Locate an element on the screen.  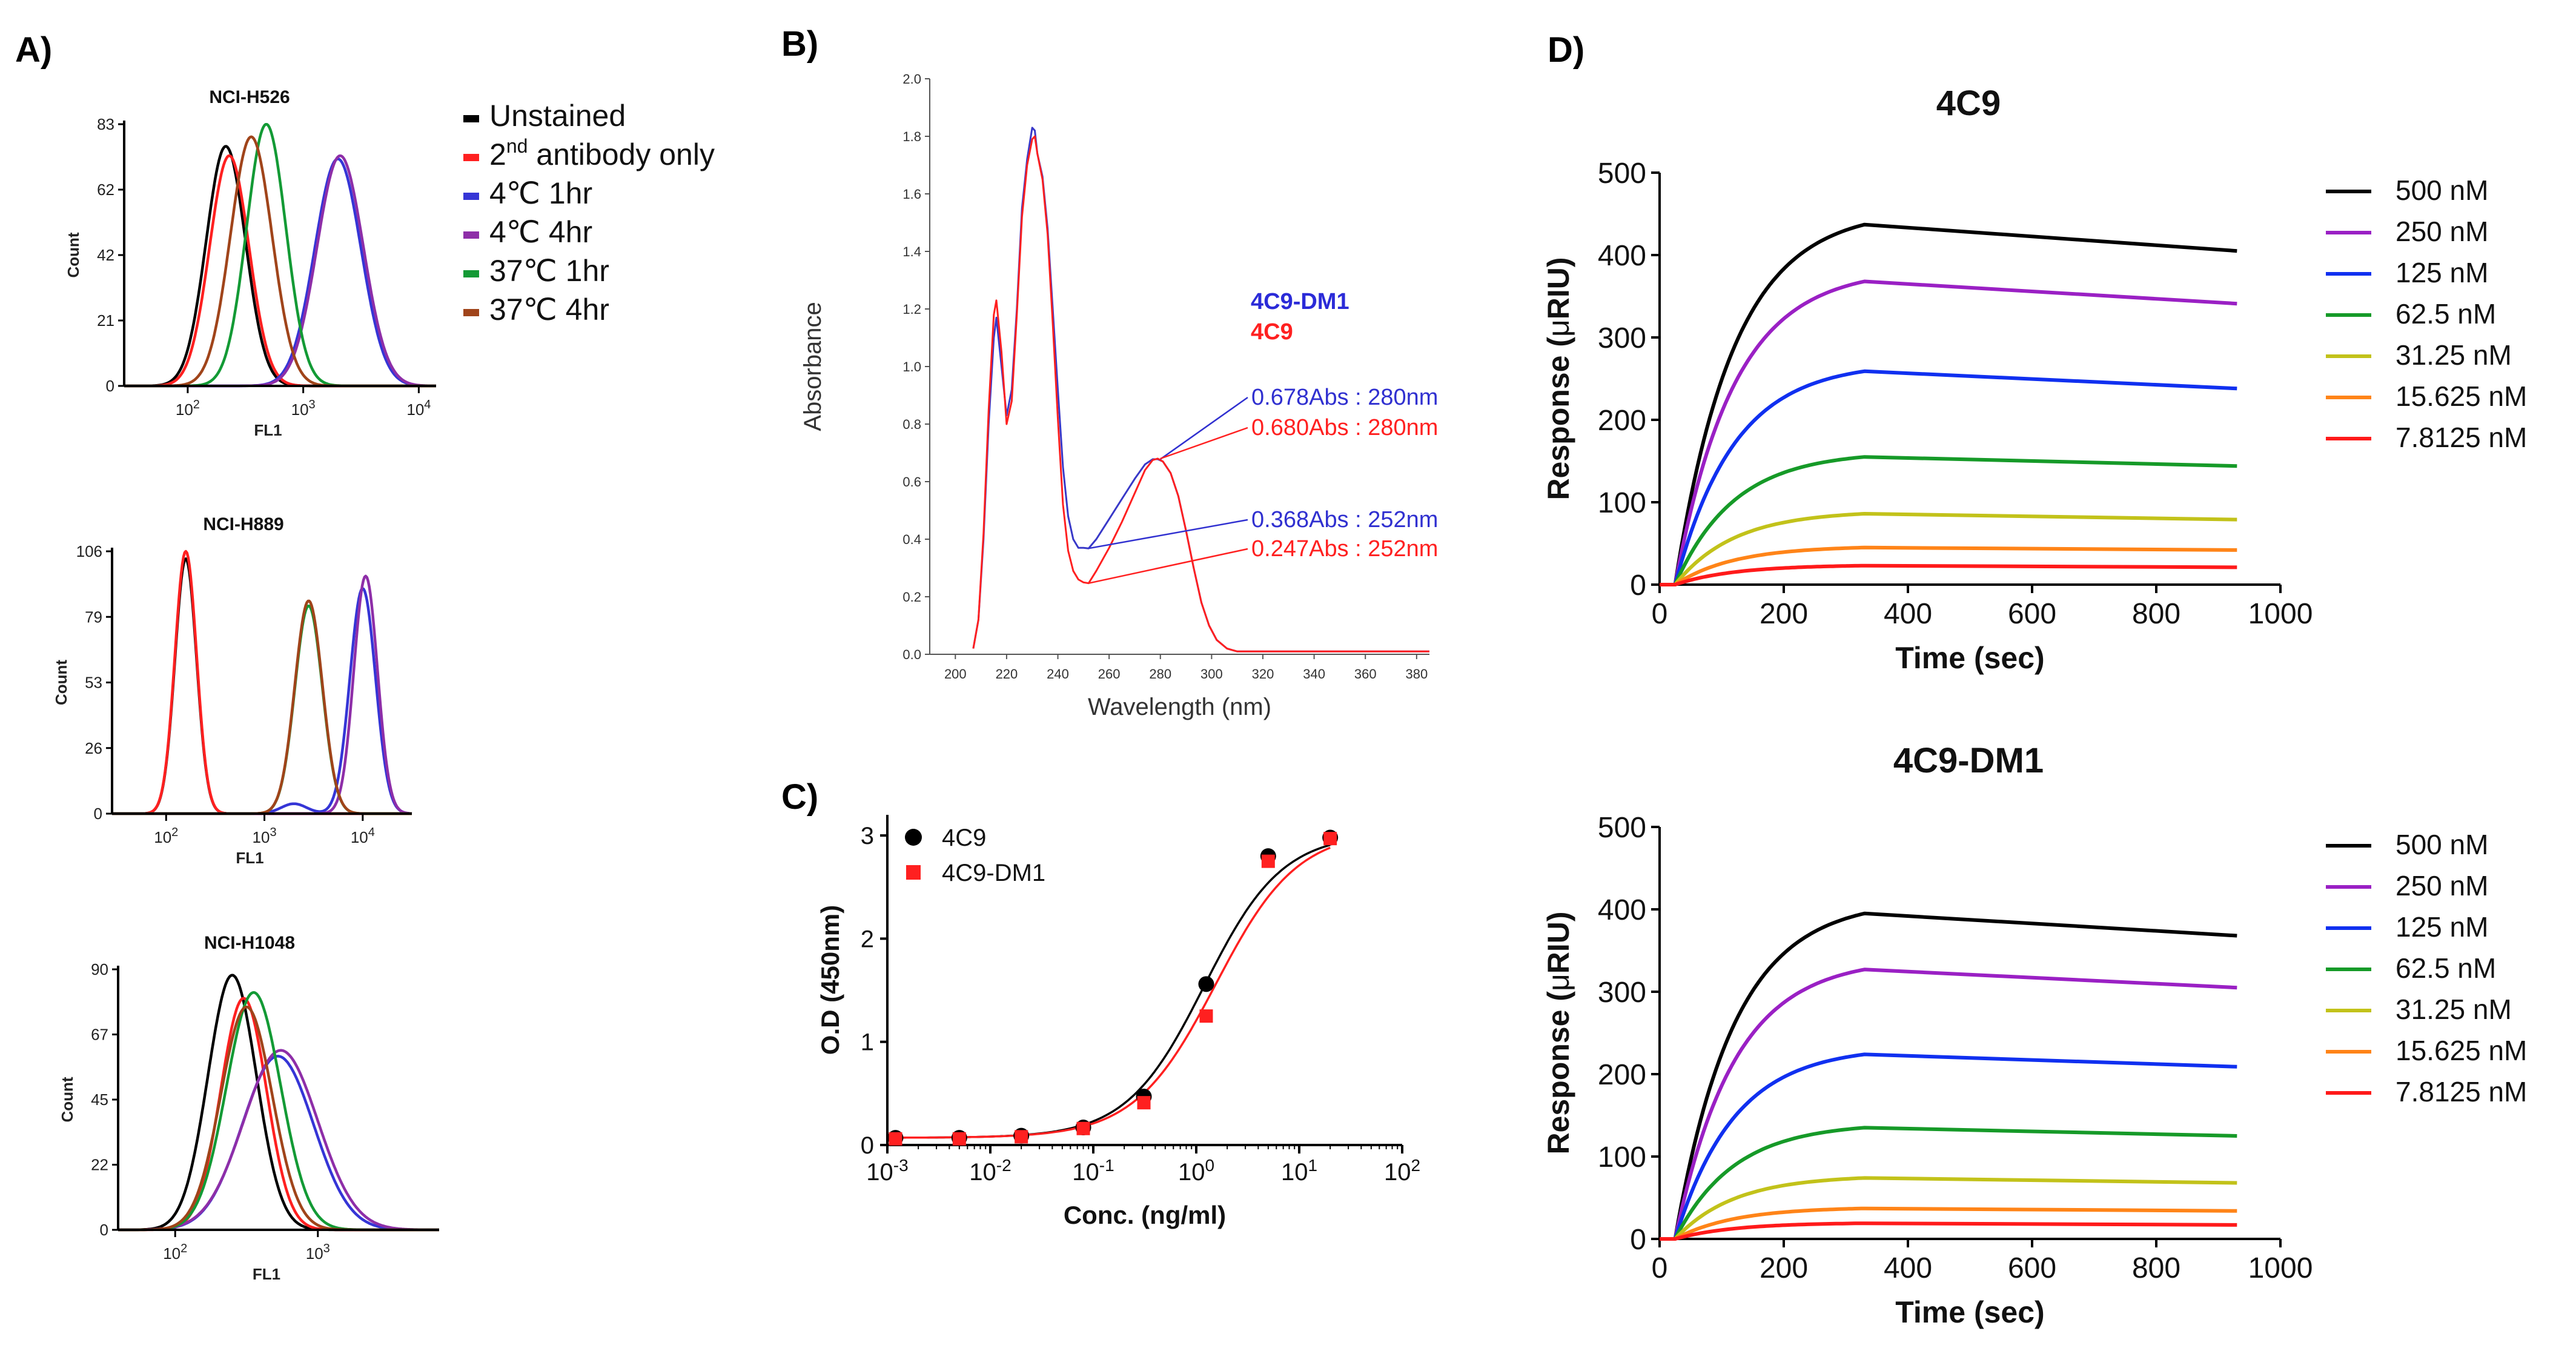
legend-label-1: 4C9-DM1 is located at coordinates (993, 873).